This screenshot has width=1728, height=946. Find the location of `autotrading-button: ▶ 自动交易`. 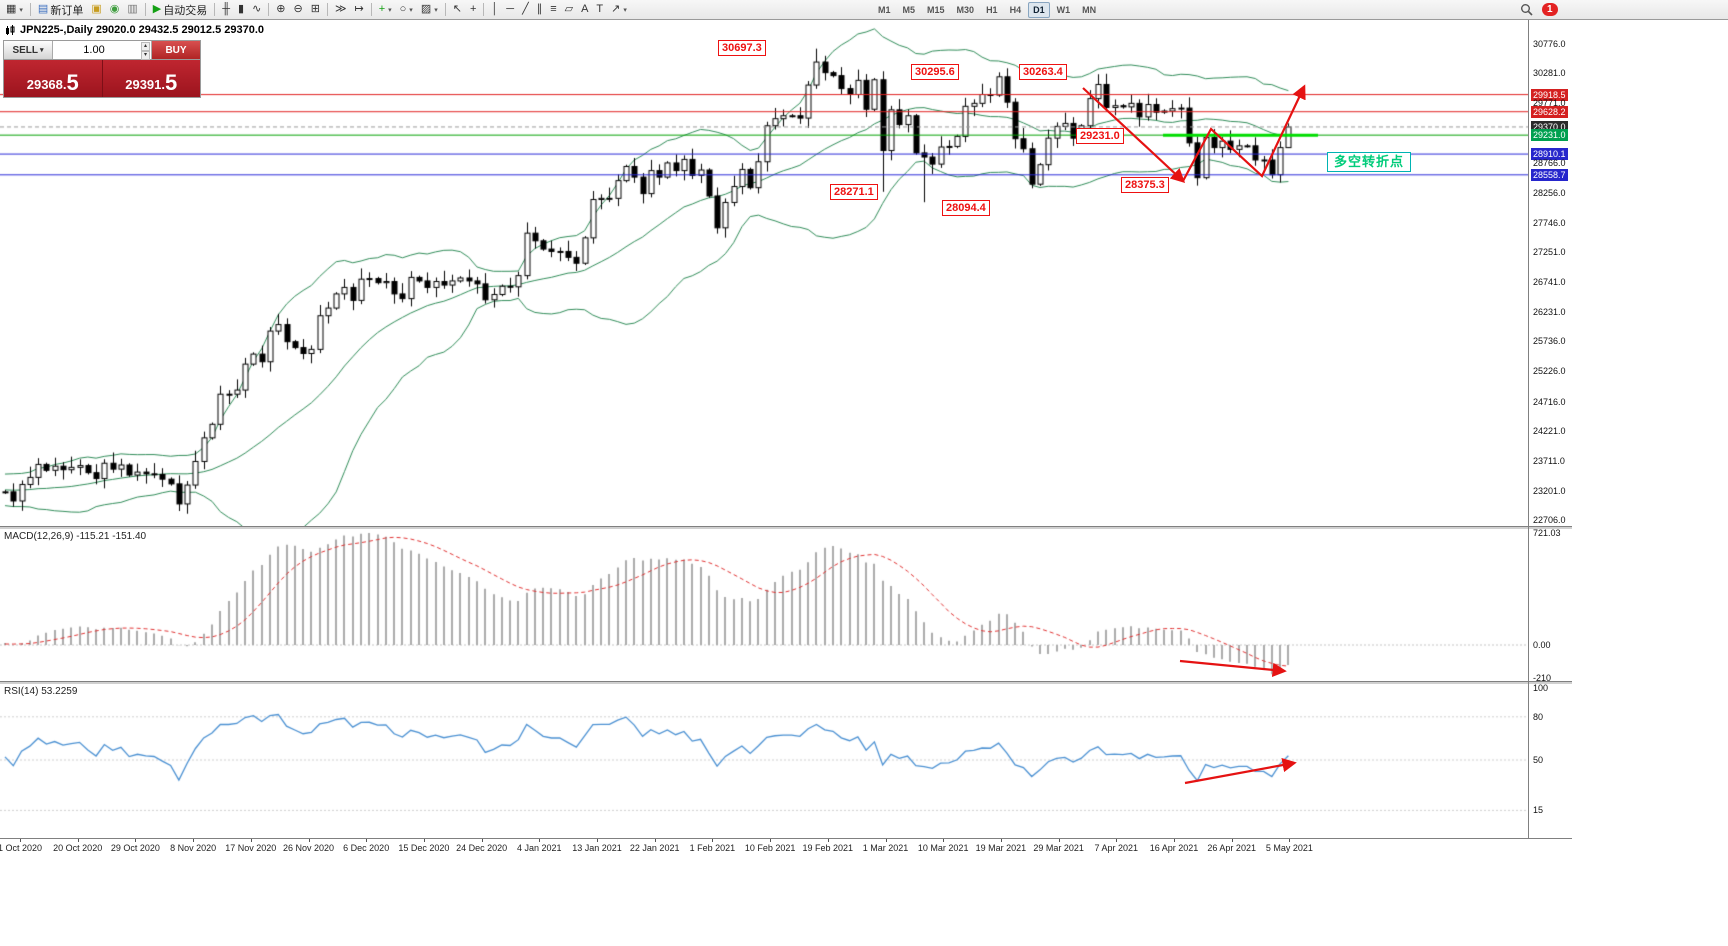

autotrading-button: ▶ 自动交易 is located at coordinates (180, 10).